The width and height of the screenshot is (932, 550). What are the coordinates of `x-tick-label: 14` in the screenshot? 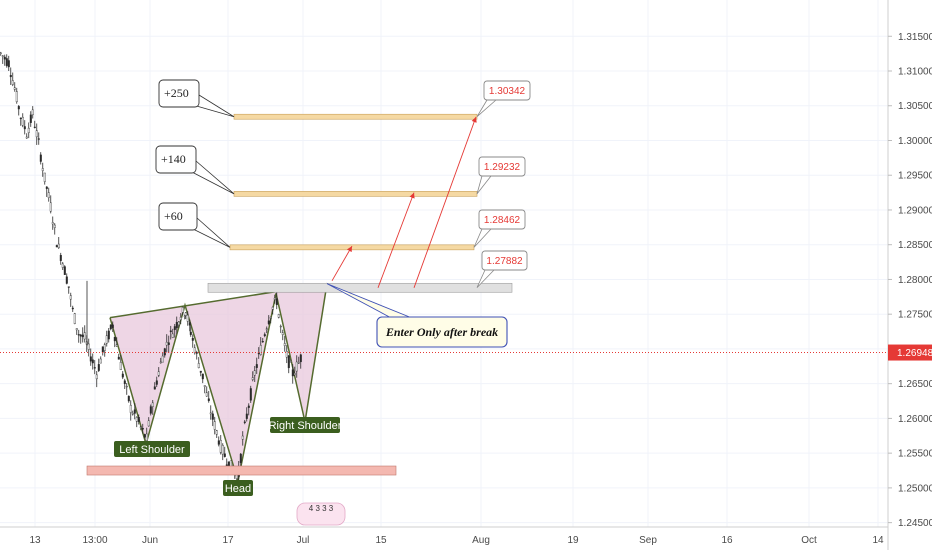 It's located at (878, 540).